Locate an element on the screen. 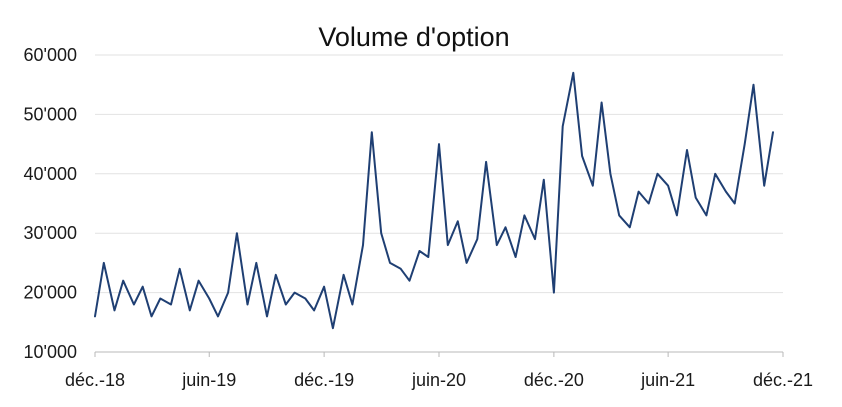 This screenshot has height=407, width=842. y-tick-label: 40'000 is located at coordinates (51, 174).